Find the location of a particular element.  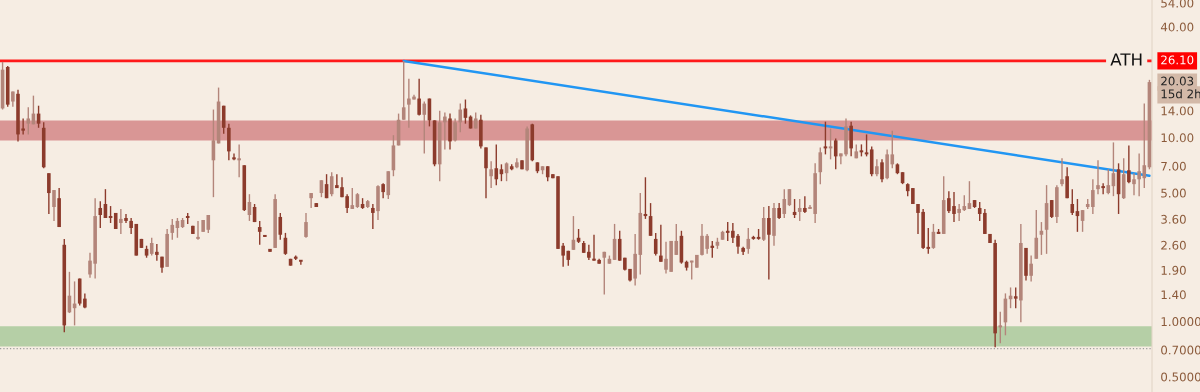

text: 26.10 is located at coordinates (1177, 60).